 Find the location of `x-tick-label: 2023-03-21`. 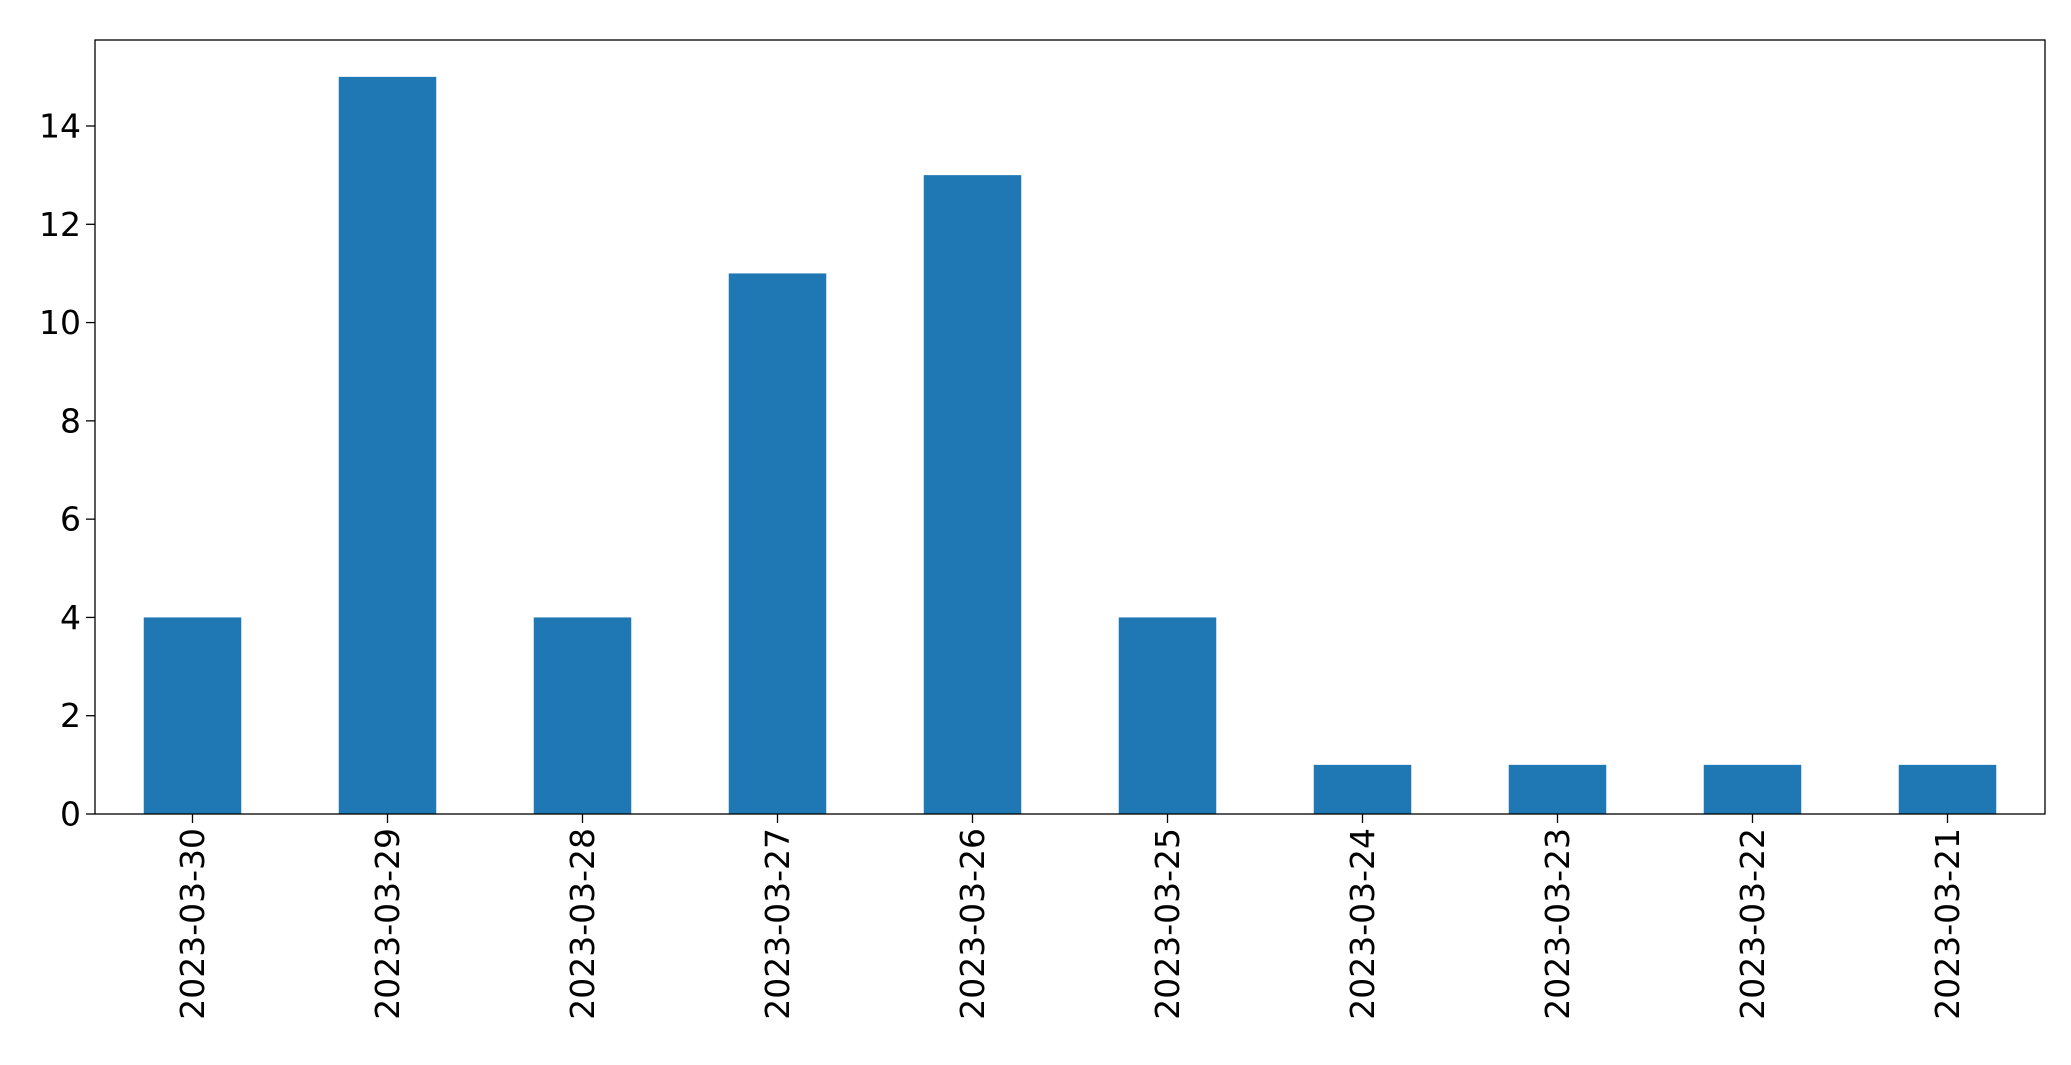

x-tick-label: 2023-03-21 is located at coordinates (1947, 924).